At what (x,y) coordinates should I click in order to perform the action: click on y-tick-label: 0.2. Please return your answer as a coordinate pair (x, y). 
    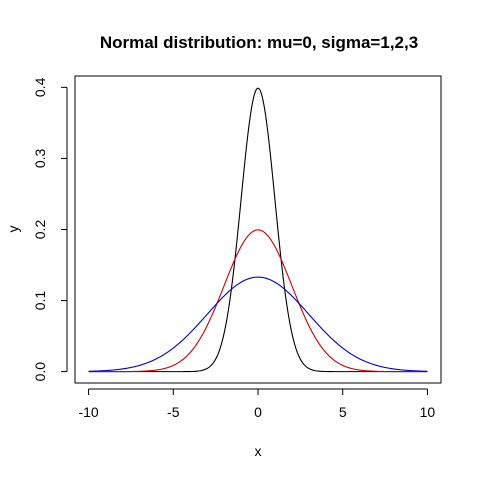
    Looking at the image, I should click on (40, 230).